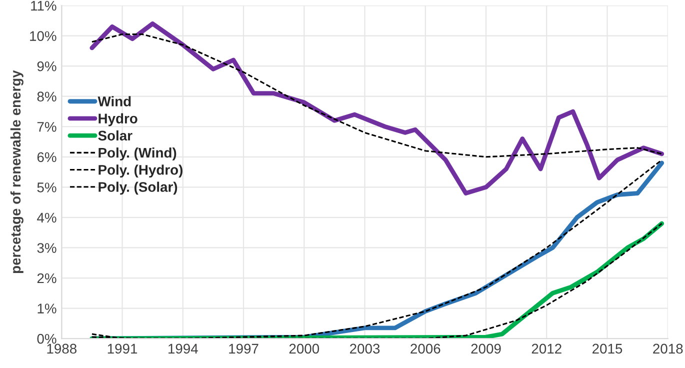 The width and height of the screenshot is (685, 368). Describe the element at coordinates (46, 97) in the screenshot. I see `y-tick-label: 8%` at that location.